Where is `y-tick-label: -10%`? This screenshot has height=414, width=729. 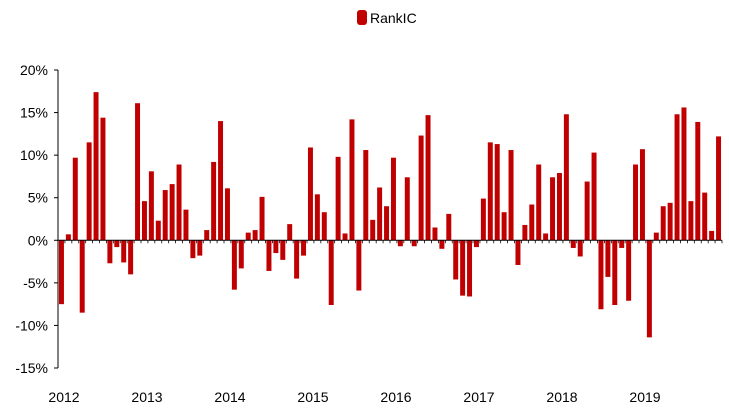 y-tick-label: -10% is located at coordinates (31, 325).